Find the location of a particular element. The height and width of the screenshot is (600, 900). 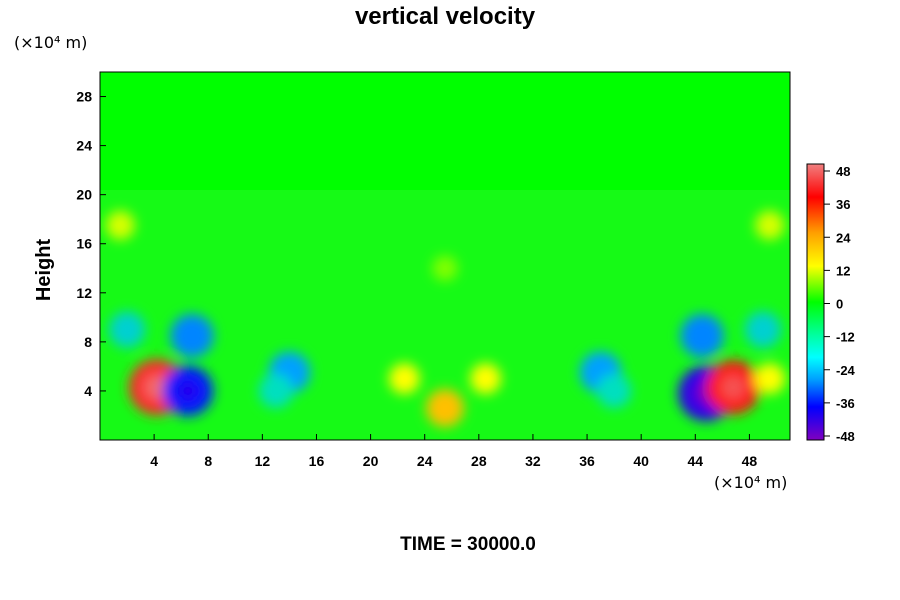

x-tick-label: 28 is located at coordinates (479, 461).